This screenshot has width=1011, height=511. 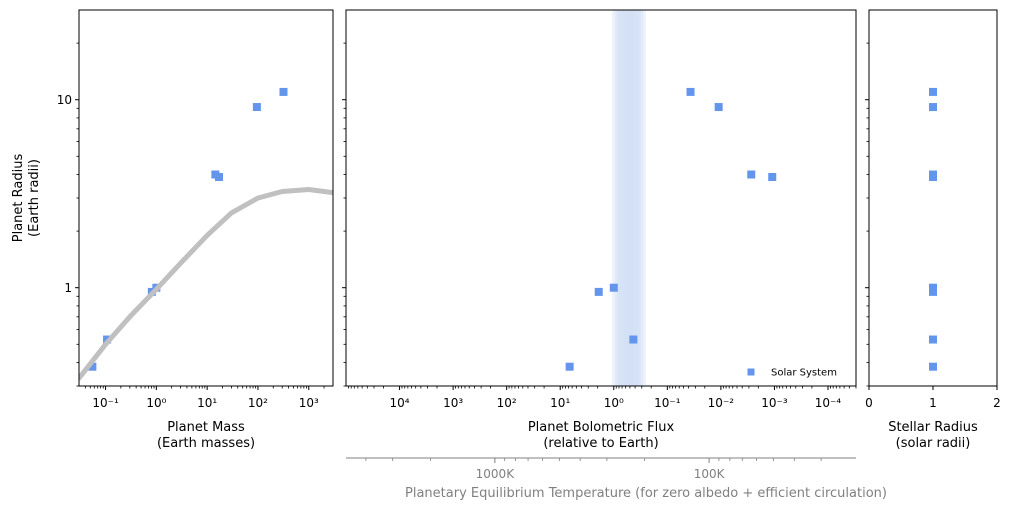 I want to click on plot-area-stellar, so click(x=933, y=229).